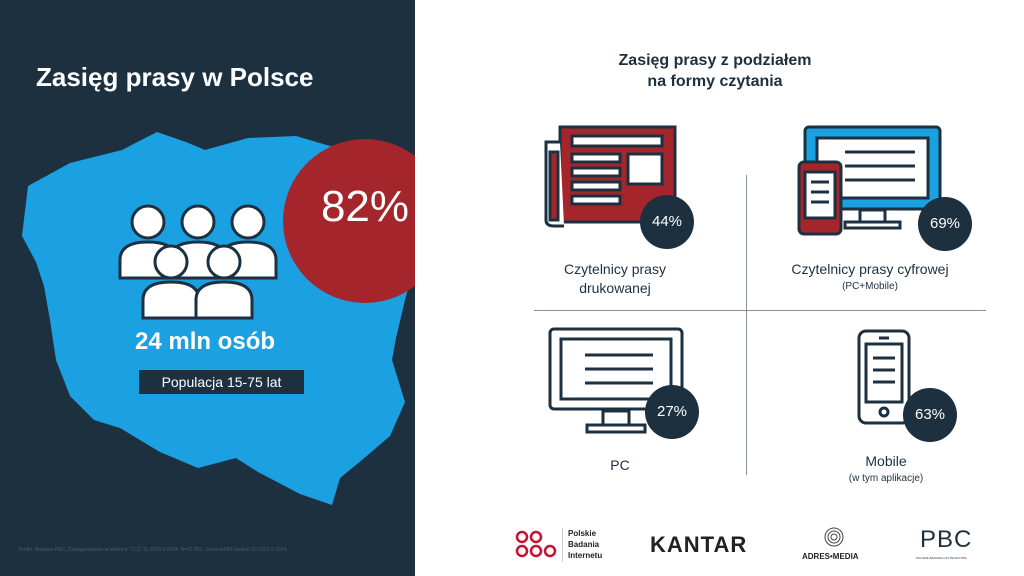 The image size is (1024, 576). Describe the element at coordinates (746, 325) in the screenshot. I see `divider-vertical` at that location.